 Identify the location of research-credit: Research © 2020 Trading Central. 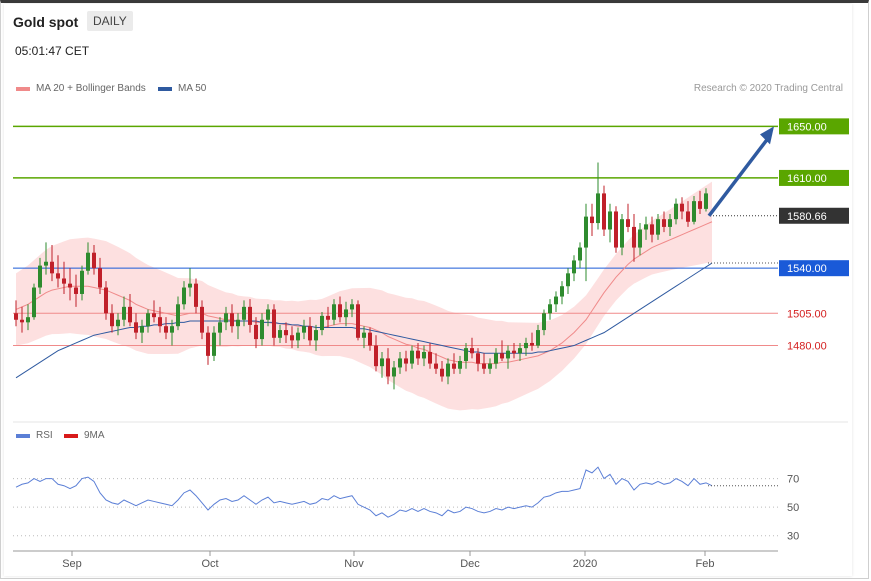
(768, 88).